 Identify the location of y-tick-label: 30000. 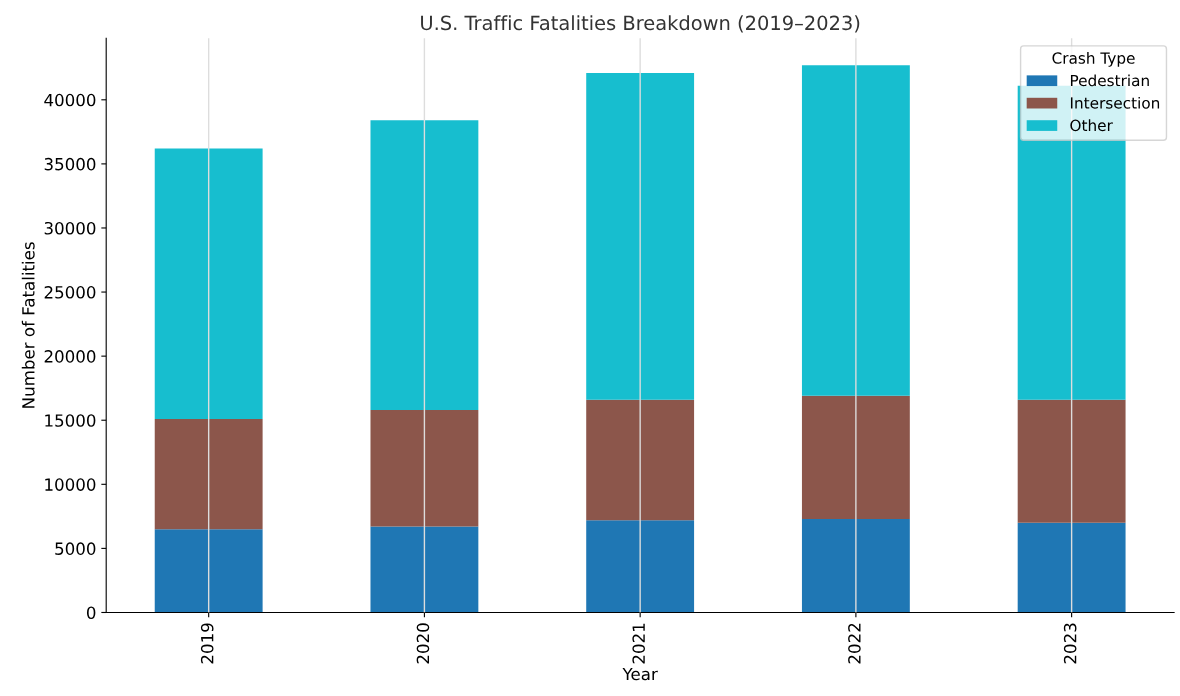
(70, 228).